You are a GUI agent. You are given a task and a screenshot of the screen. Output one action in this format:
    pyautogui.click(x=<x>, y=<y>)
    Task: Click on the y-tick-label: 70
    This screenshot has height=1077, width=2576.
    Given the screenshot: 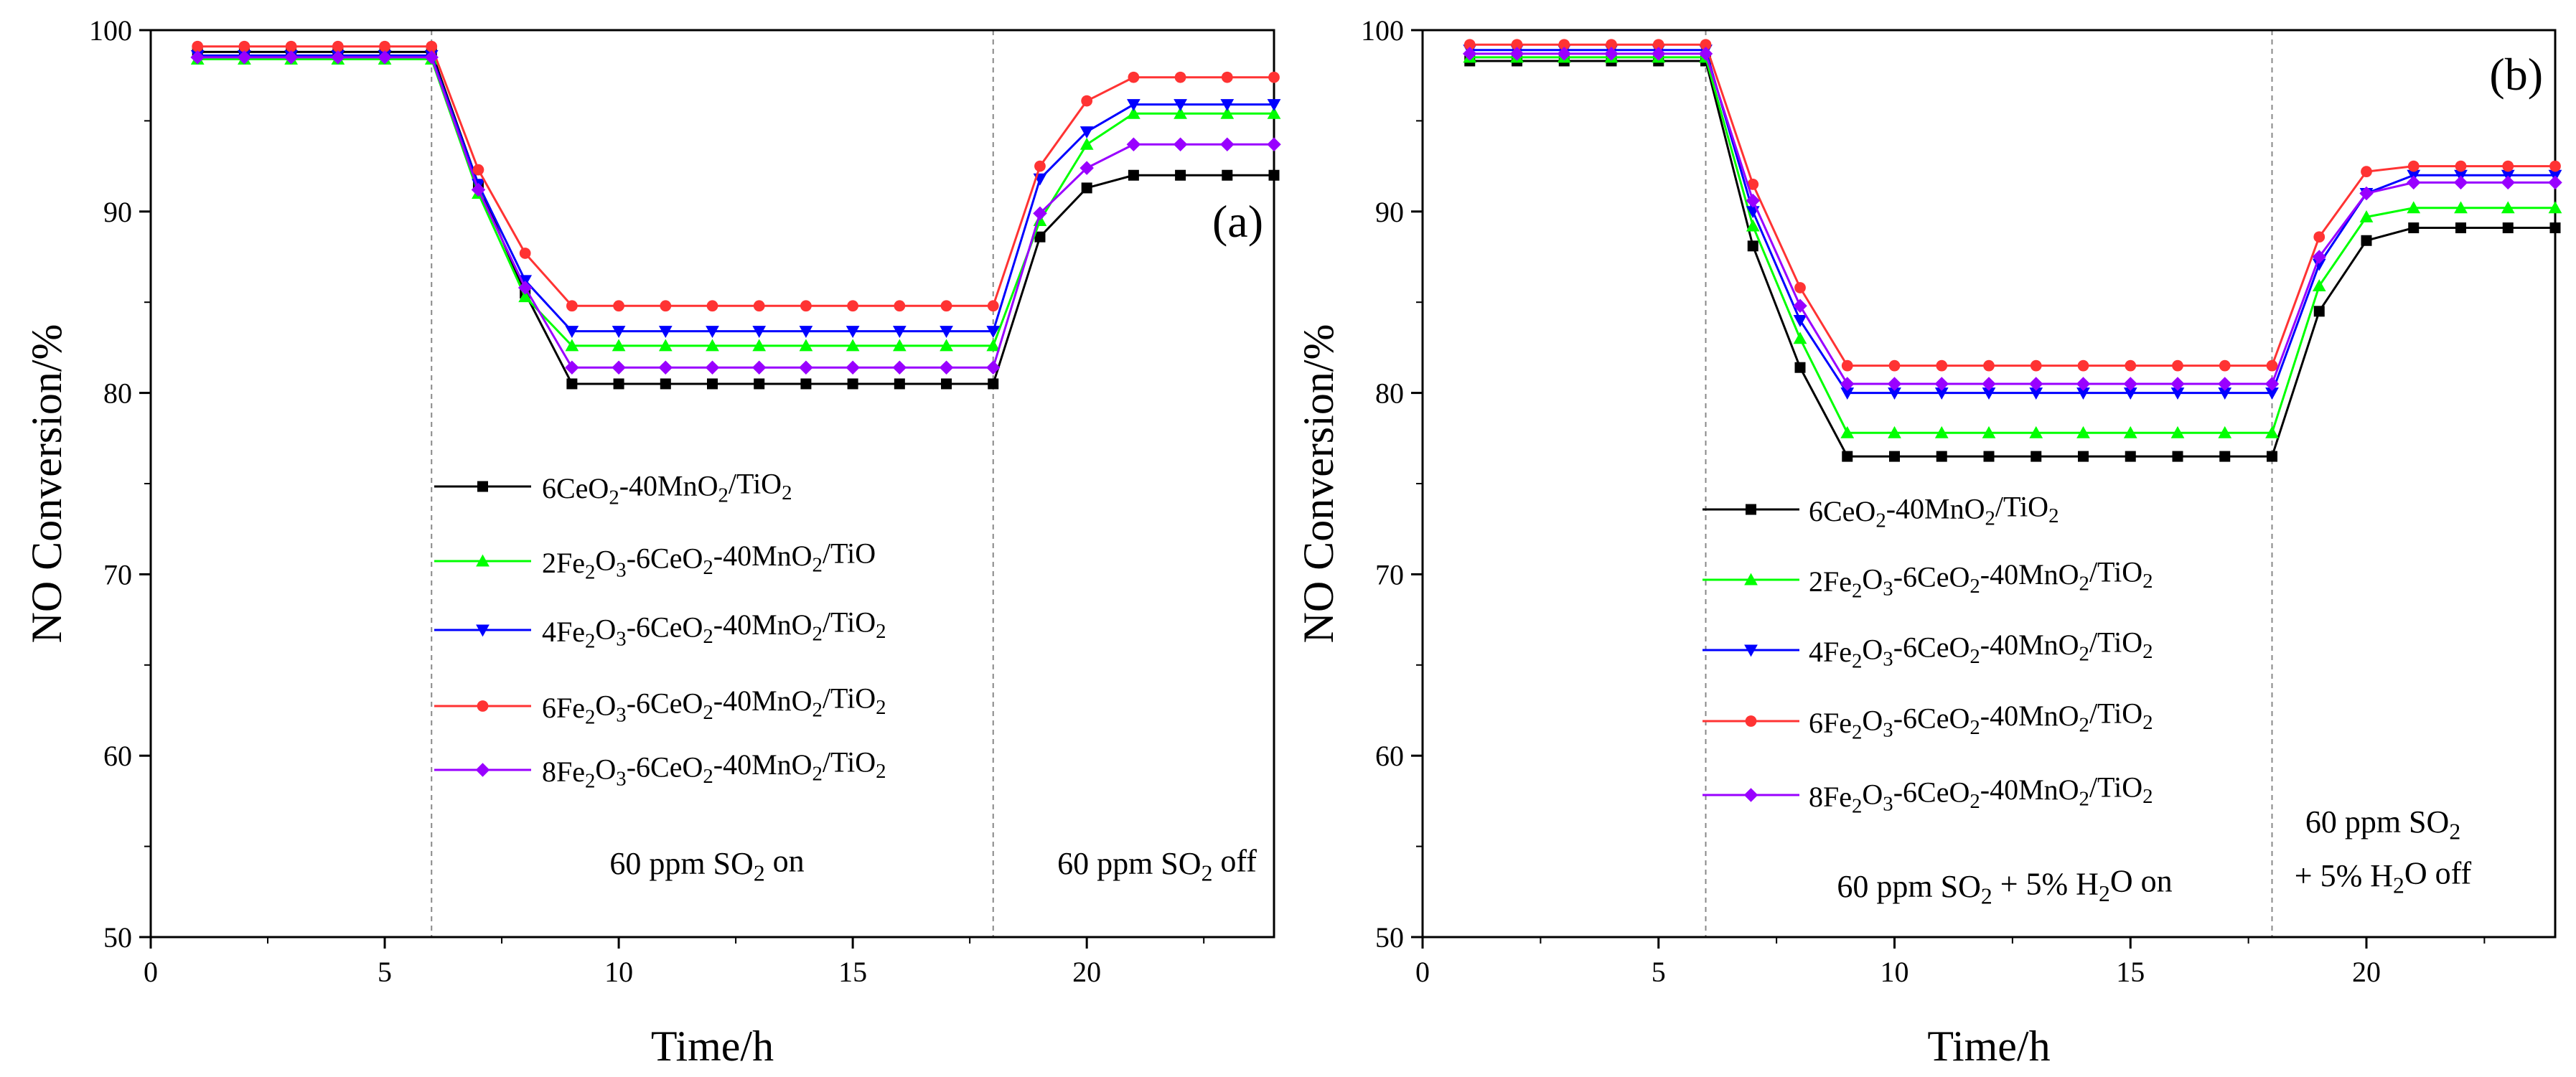 What is the action you would take?
    pyautogui.click(x=117, y=574)
    